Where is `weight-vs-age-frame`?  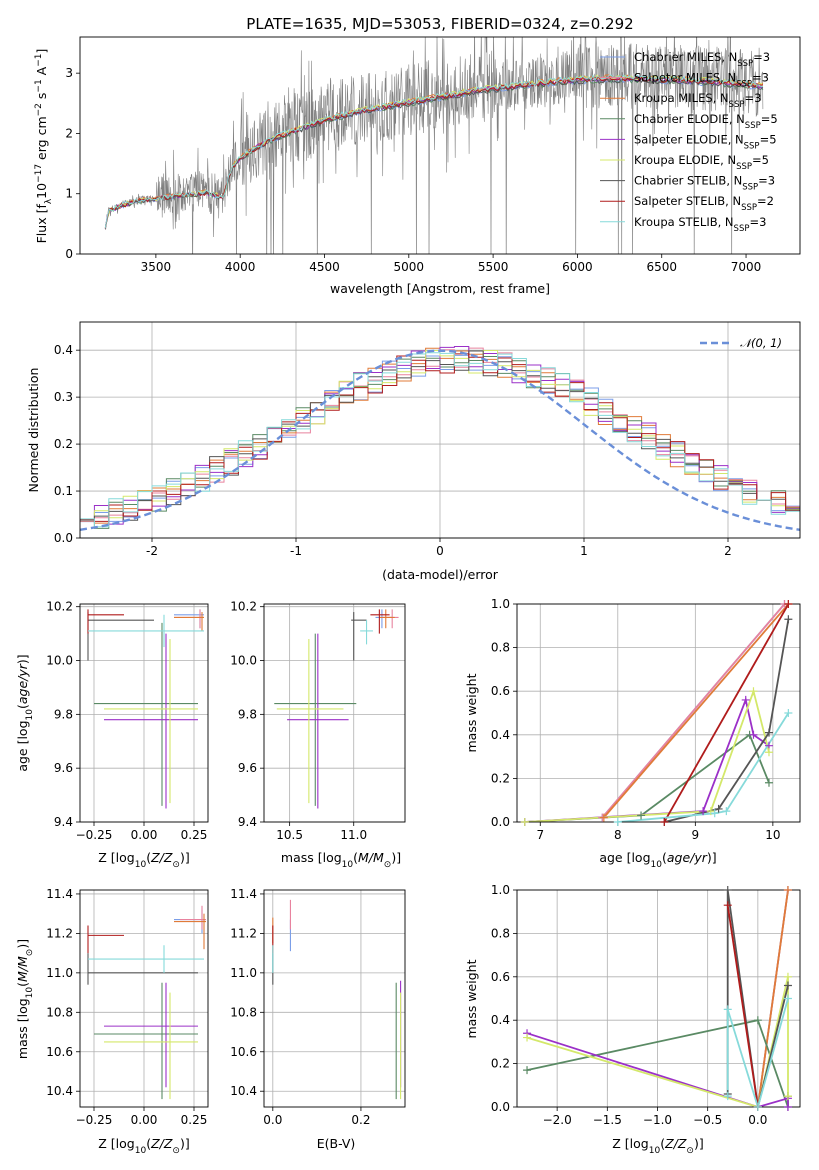 weight-vs-age-frame is located at coordinates (658, 713).